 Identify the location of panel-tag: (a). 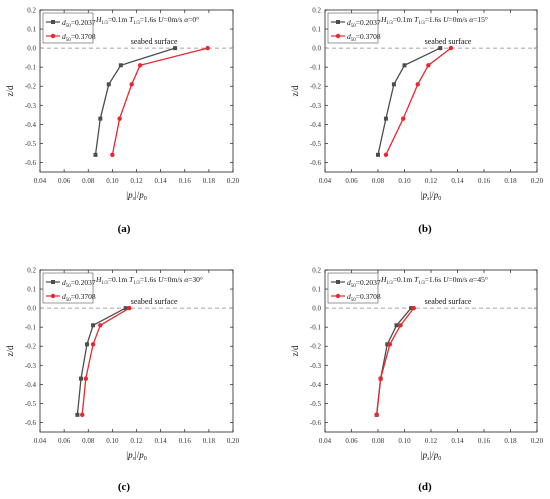
(124, 229).